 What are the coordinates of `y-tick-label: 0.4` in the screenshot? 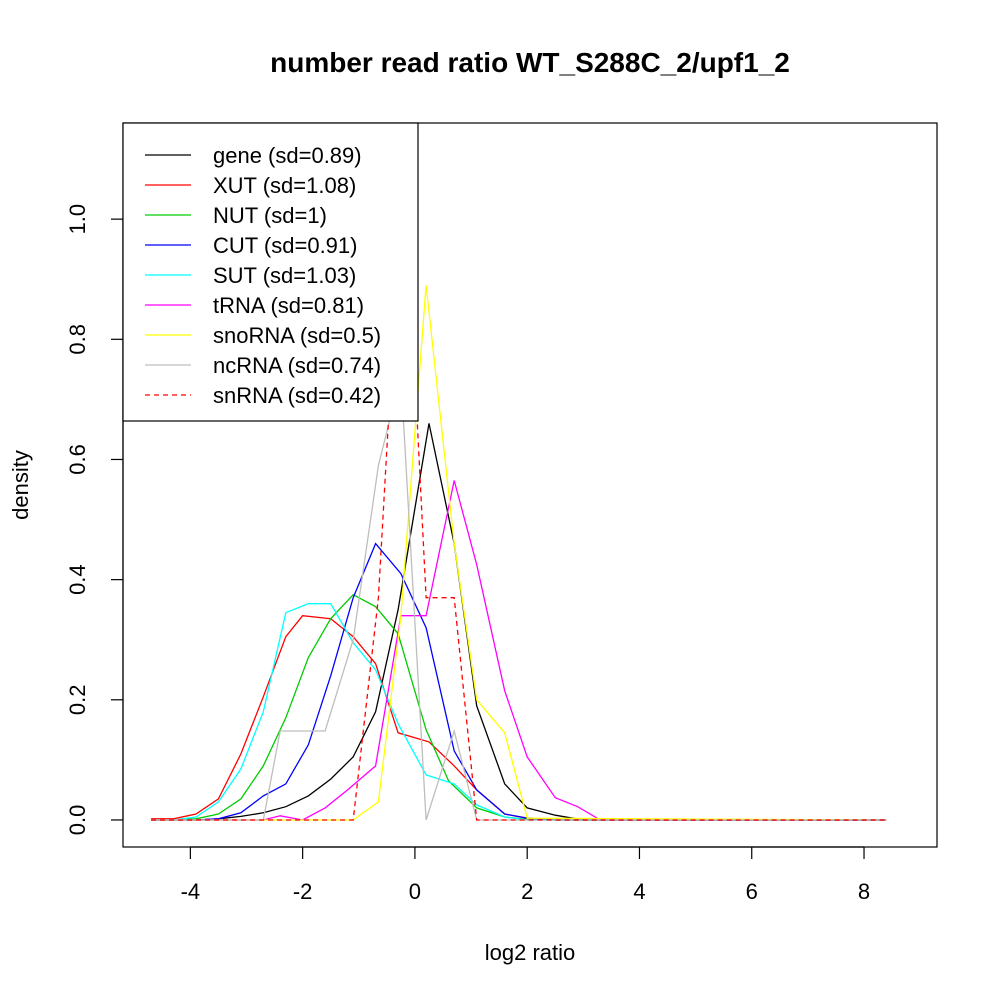 It's located at (77, 579).